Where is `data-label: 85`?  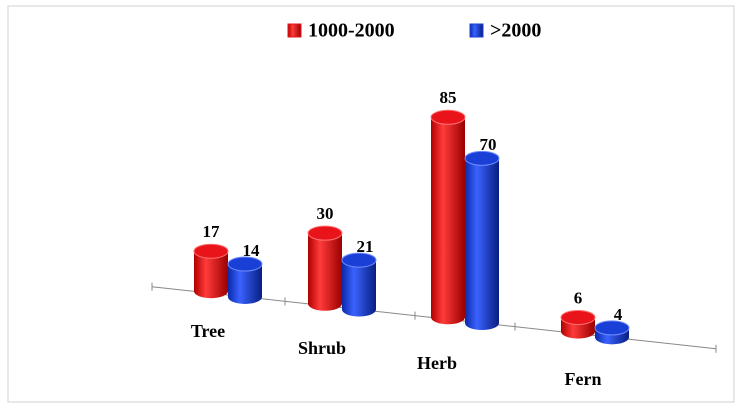
data-label: 85 is located at coordinates (448, 97).